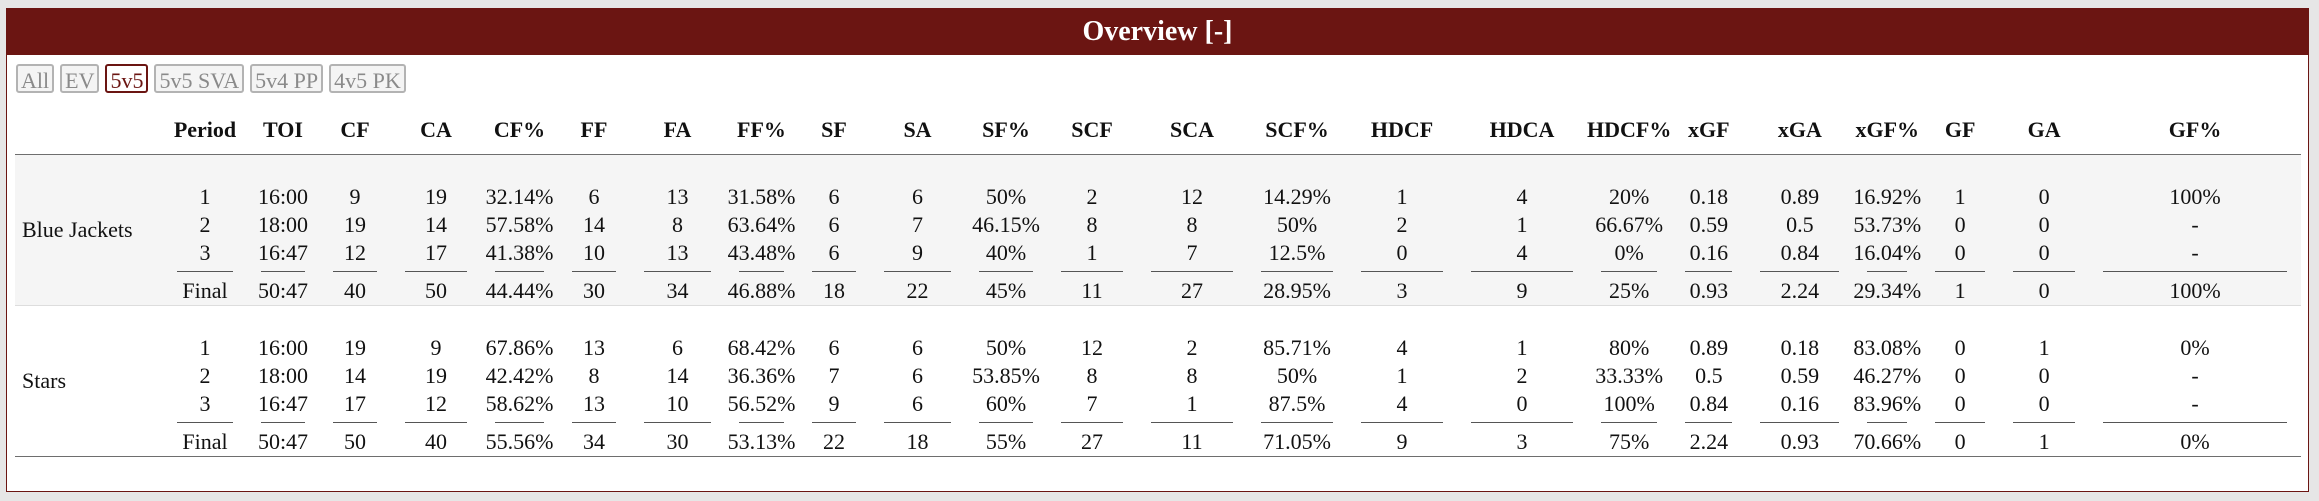 The image size is (2319, 501). I want to click on final-stat-cell: 75%, so click(1629, 442).